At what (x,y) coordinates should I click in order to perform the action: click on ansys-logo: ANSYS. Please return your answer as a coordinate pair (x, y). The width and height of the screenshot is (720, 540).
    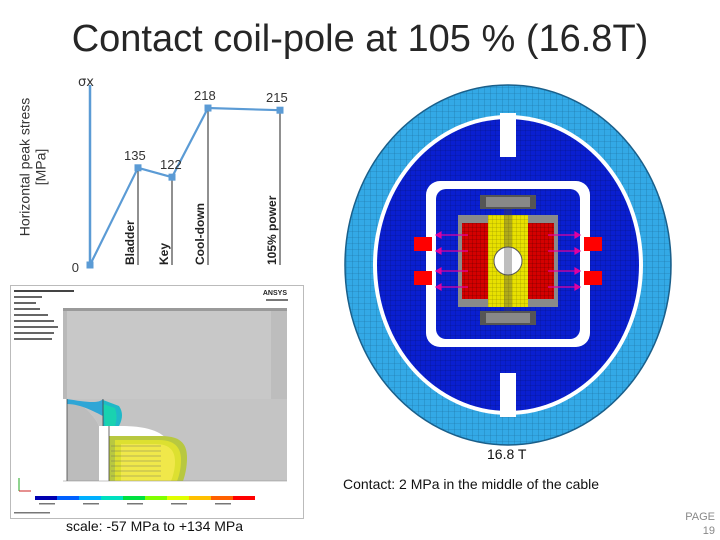
    Looking at the image, I should click on (275, 293).